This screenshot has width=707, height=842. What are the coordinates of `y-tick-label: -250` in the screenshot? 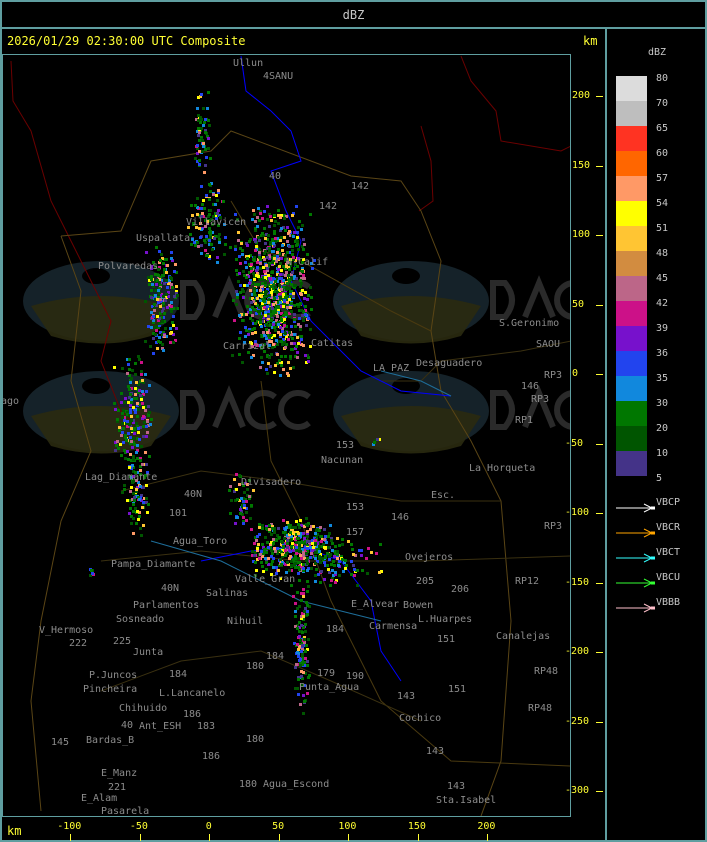 It's located at (577, 721).